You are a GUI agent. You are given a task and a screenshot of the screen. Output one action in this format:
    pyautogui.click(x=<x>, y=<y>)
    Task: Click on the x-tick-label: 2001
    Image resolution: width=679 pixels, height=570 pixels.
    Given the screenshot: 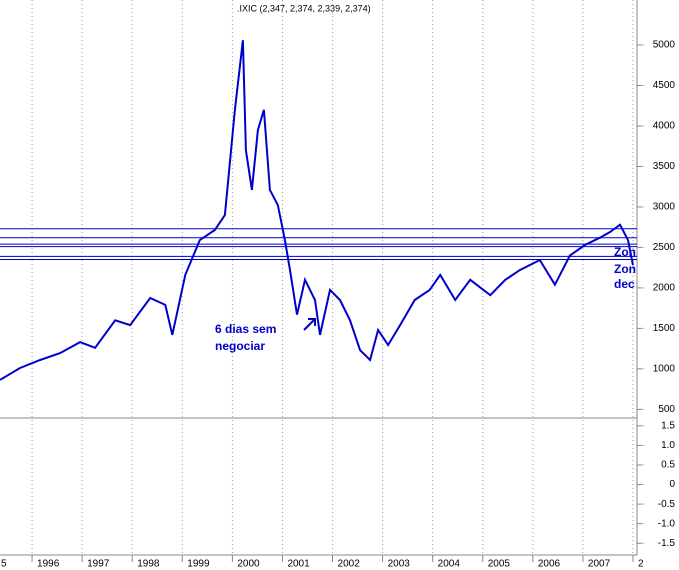 What is the action you would take?
    pyautogui.click(x=298, y=564)
    